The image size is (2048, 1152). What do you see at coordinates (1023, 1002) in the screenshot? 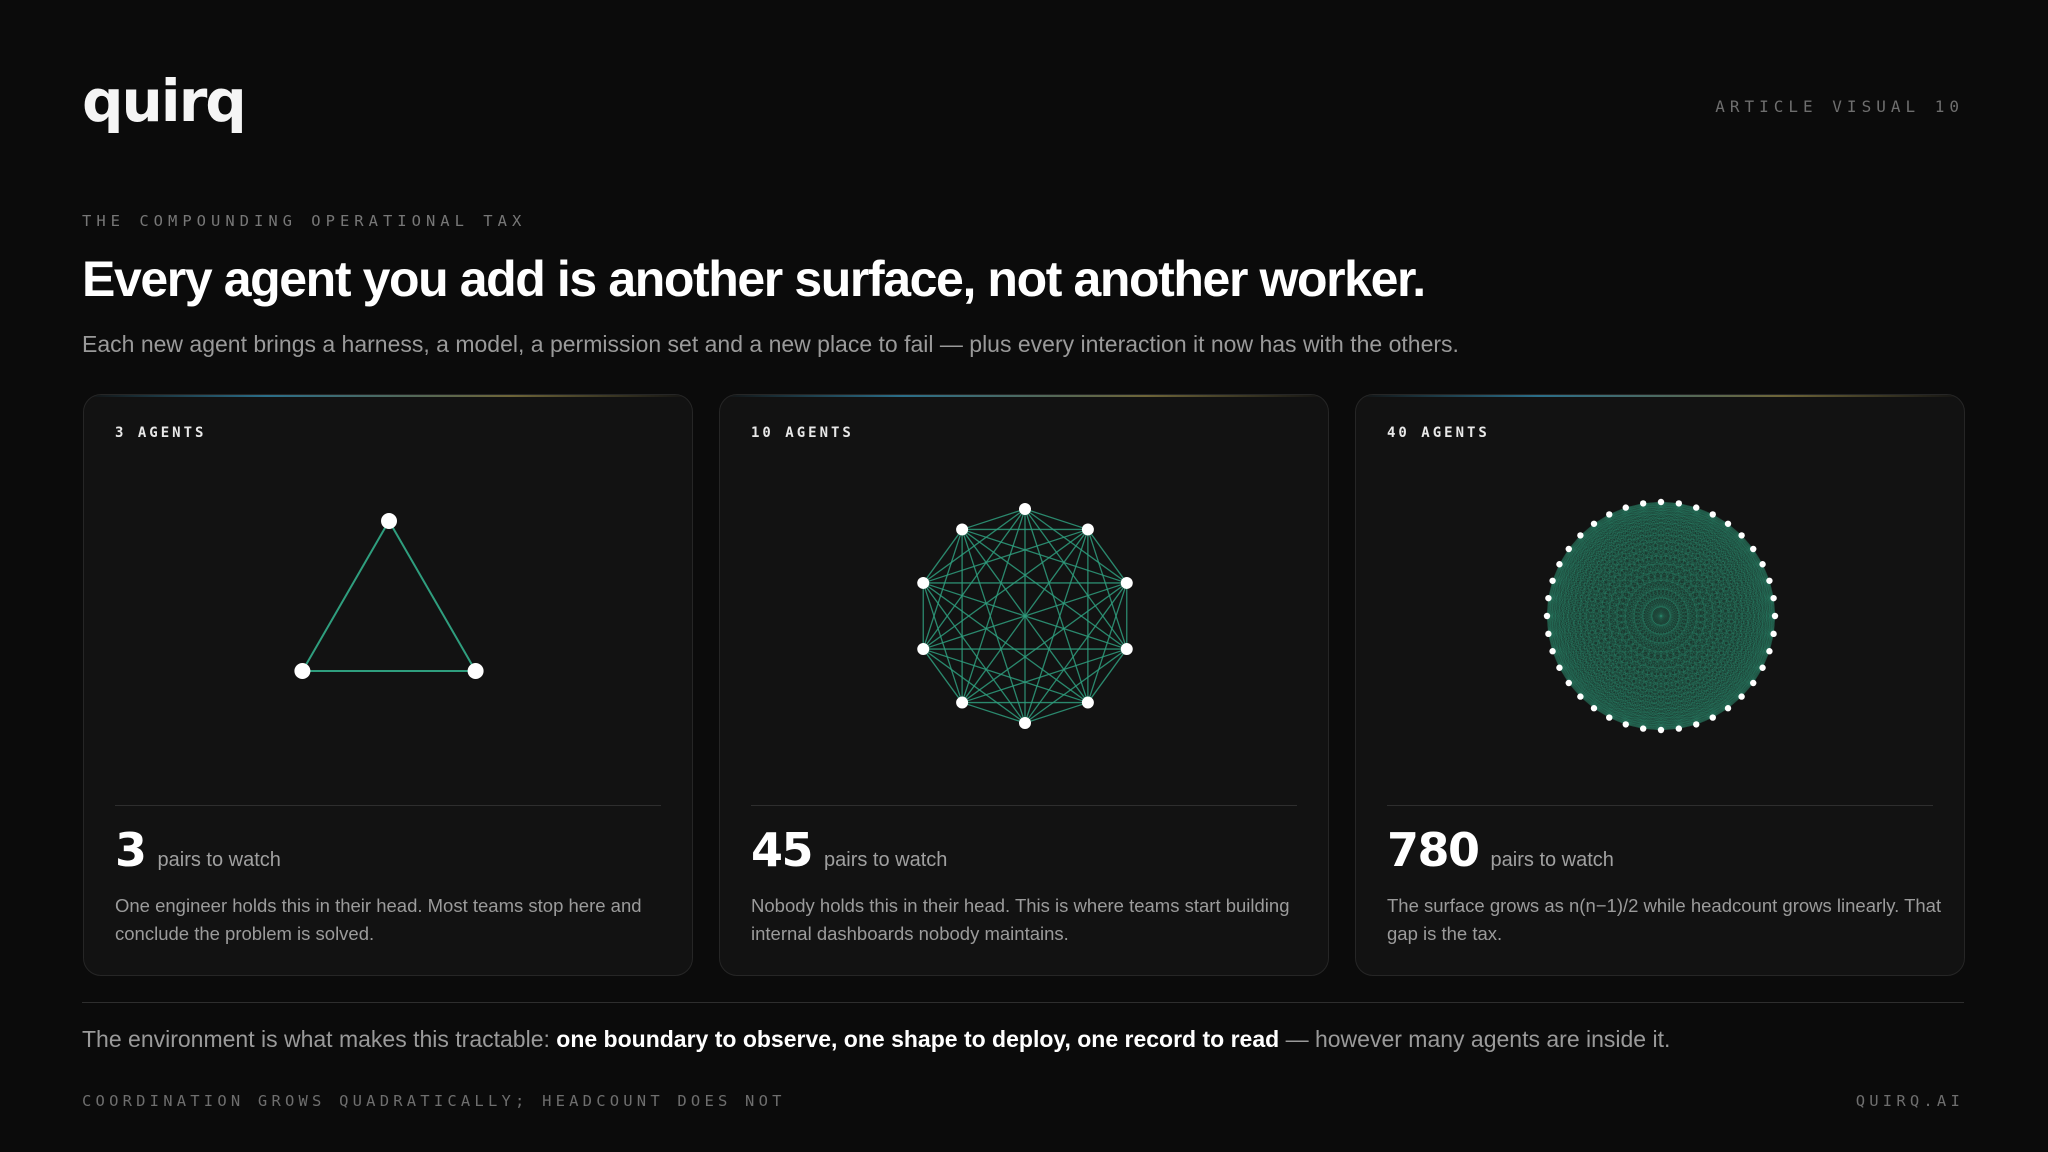
I see `section-rule` at bounding box center [1023, 1002].